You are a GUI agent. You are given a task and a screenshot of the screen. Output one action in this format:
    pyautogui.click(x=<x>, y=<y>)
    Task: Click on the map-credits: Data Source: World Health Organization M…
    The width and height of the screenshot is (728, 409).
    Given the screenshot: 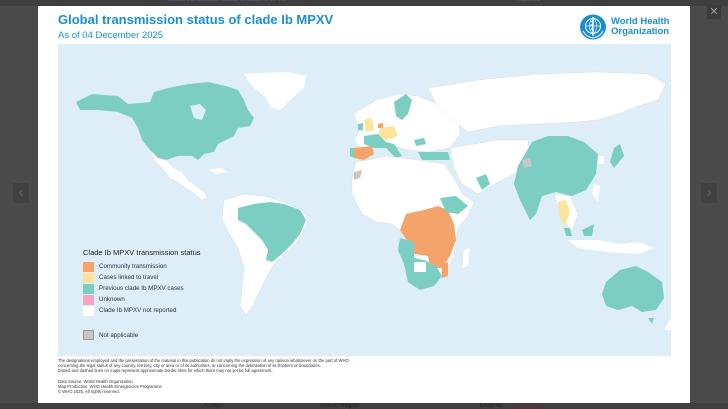 What is the action you would take?
    pyautogui.click(x=110, y=386)
    